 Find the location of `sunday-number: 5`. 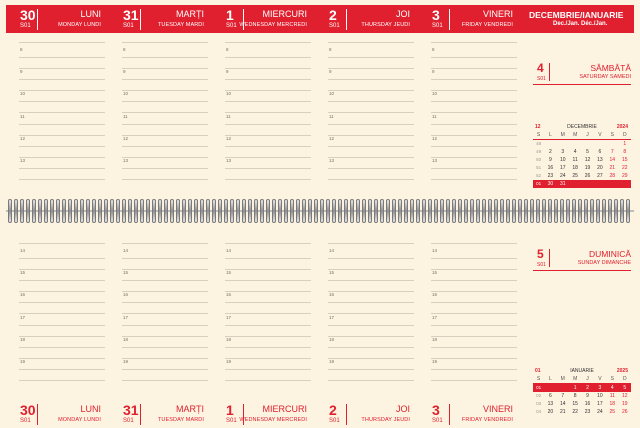

sunday-number: 5 is located at coordinates (540, 254).